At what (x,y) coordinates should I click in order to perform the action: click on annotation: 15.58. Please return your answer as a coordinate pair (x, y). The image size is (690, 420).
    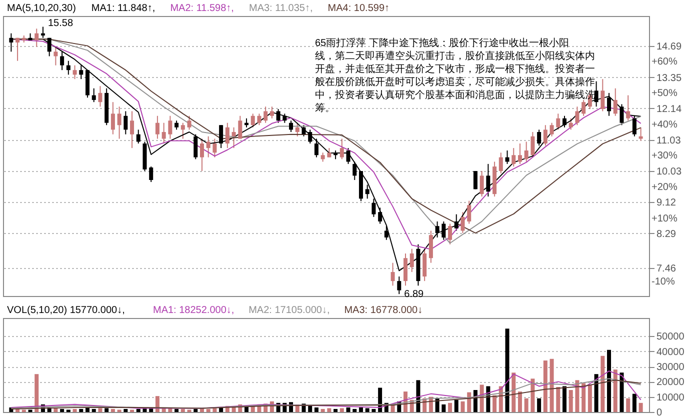
    Looking at the image, I should click on (61, 23).